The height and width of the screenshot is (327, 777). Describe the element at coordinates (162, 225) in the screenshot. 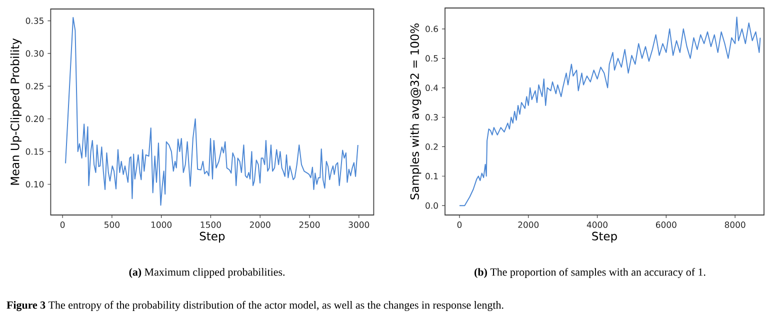

I see `x-tick-label: 1000` at that location.